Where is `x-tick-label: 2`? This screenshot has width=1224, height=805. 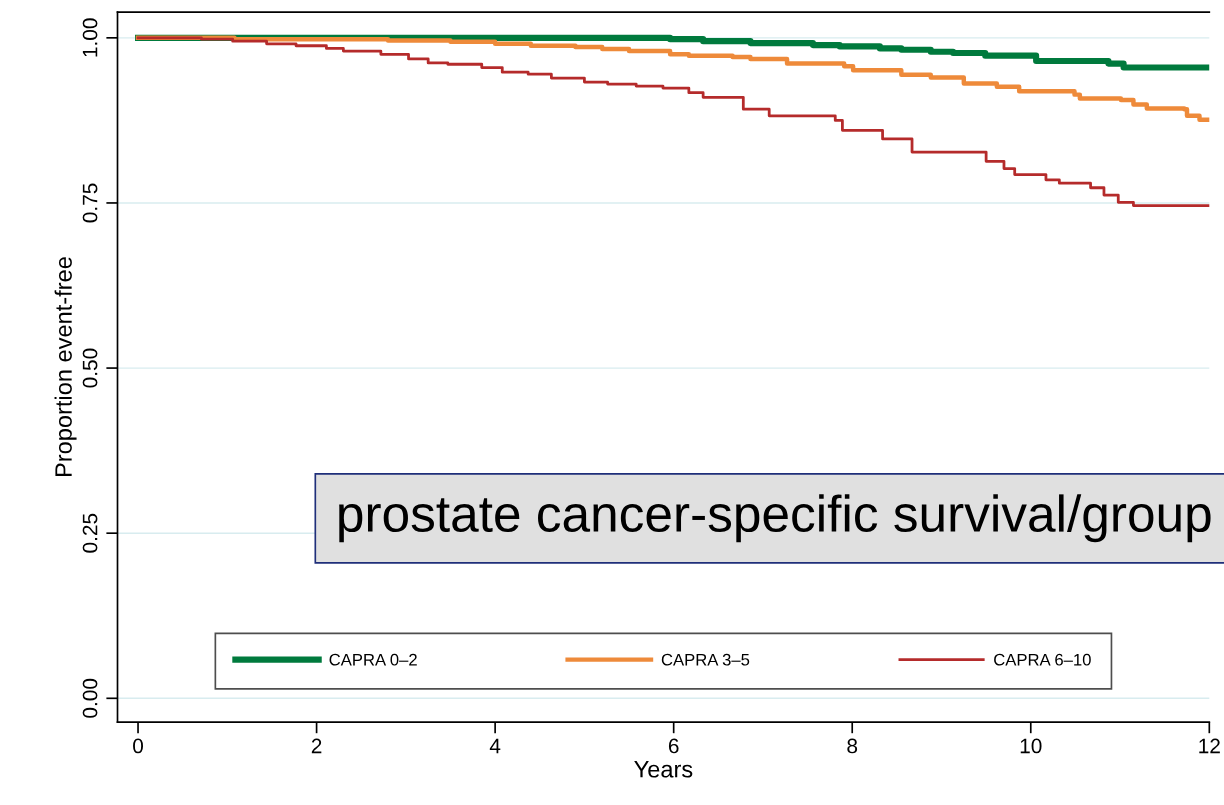
x-tick-label: 2 is located at coordinates (316, 746).